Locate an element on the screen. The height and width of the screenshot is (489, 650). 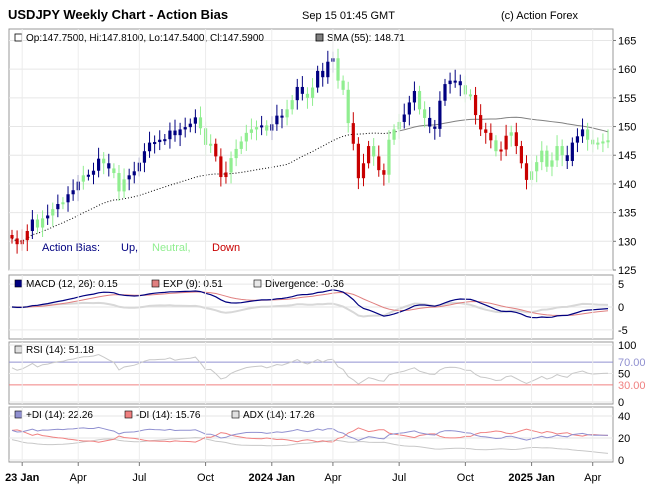
sma-legend: SMA (55): 148.71 is located at coordinates (366, 38).